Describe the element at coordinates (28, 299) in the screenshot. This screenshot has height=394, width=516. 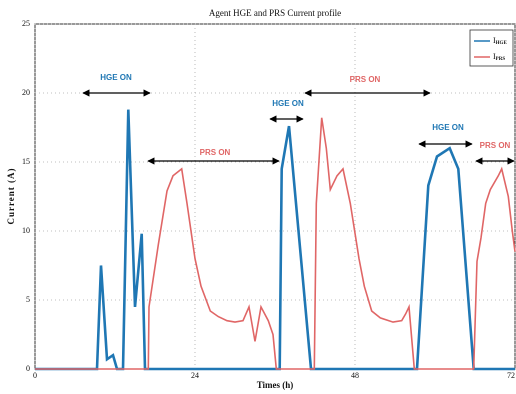
I see `y-tick-label: 5` at that location.